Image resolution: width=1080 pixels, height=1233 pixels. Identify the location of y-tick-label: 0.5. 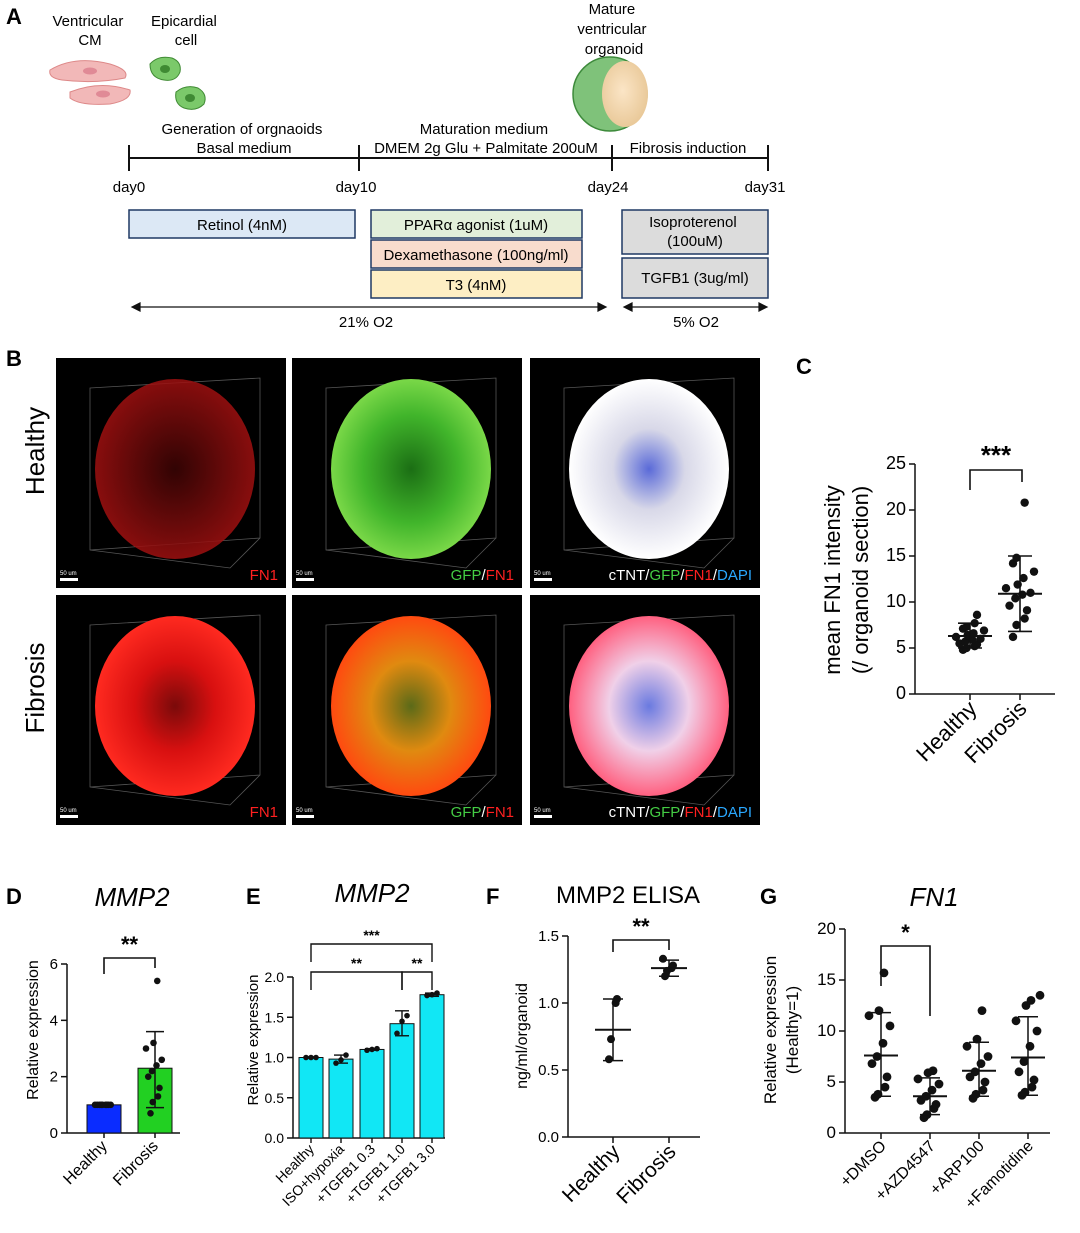
(275, 1098).